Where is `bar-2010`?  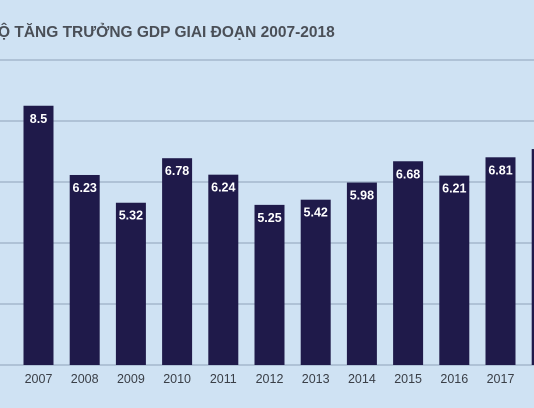 bar-2010 is located at coordinates (177, 261).